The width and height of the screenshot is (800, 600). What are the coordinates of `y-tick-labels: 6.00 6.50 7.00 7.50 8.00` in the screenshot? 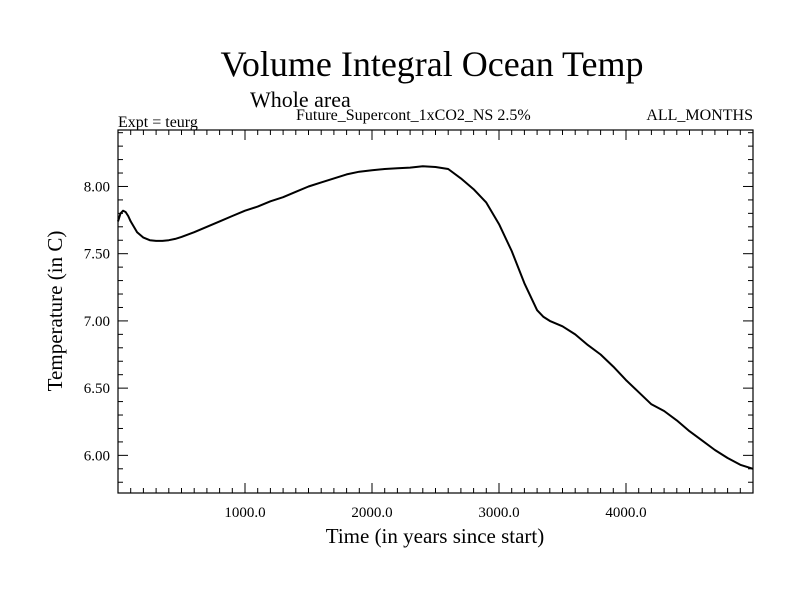 It's located at (97, 321).